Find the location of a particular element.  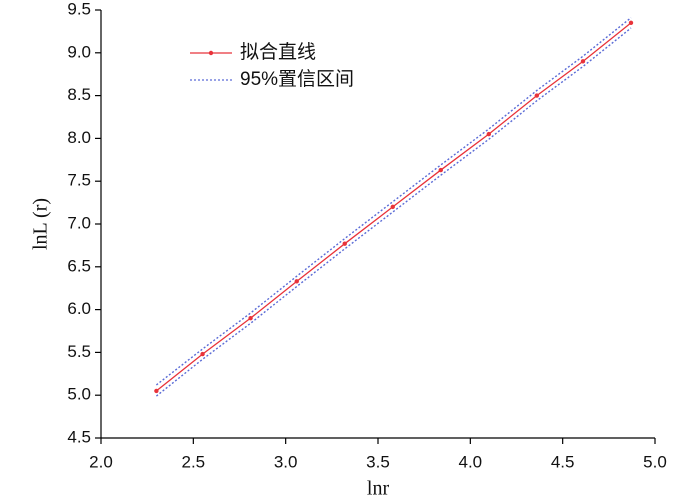

y-axis-label: lnL (r) is located at coordinates (41, 224).